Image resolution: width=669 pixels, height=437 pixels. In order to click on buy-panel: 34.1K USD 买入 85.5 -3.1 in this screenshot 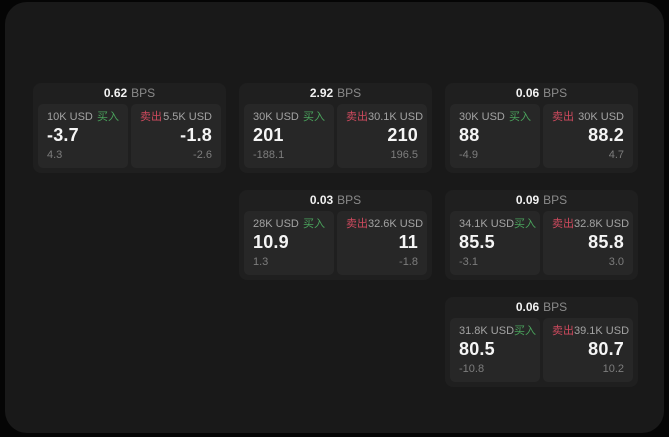, I will do `click(495, 243)`.